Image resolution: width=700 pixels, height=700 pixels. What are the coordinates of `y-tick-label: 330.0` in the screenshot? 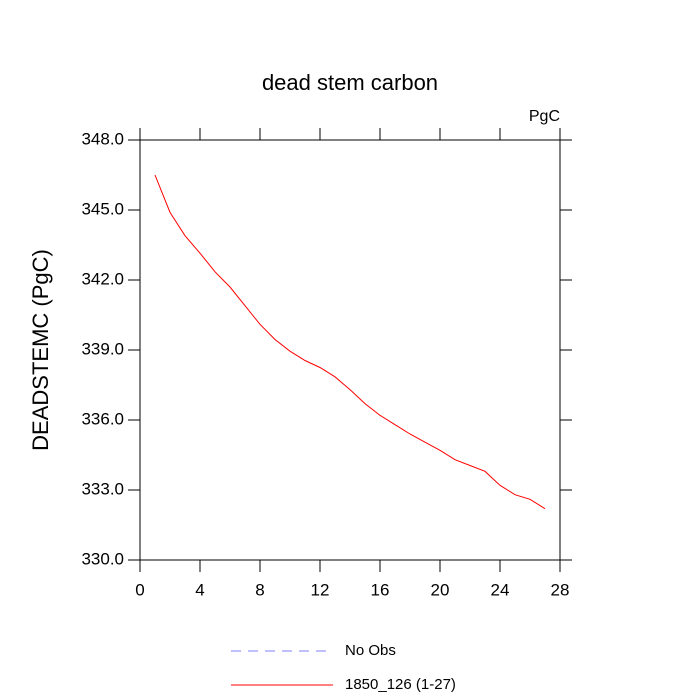 It's located at (102, 558).